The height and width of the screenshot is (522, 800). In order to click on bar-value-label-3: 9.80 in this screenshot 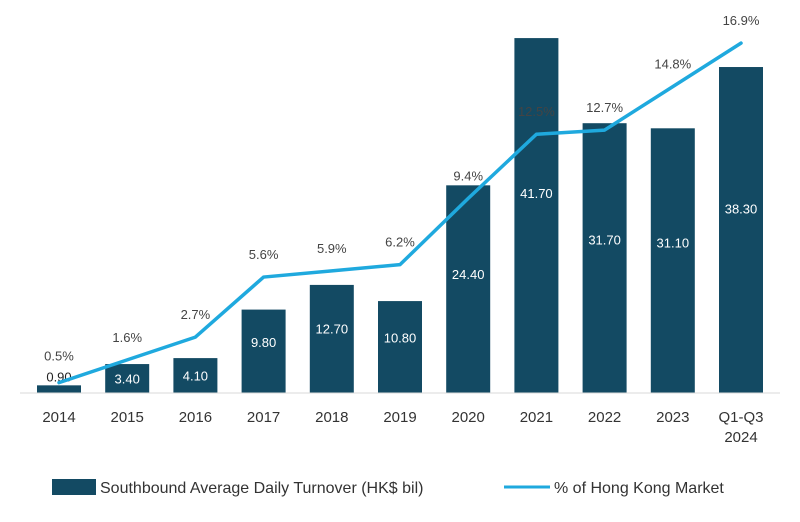, I will do `click(263, 342)`.